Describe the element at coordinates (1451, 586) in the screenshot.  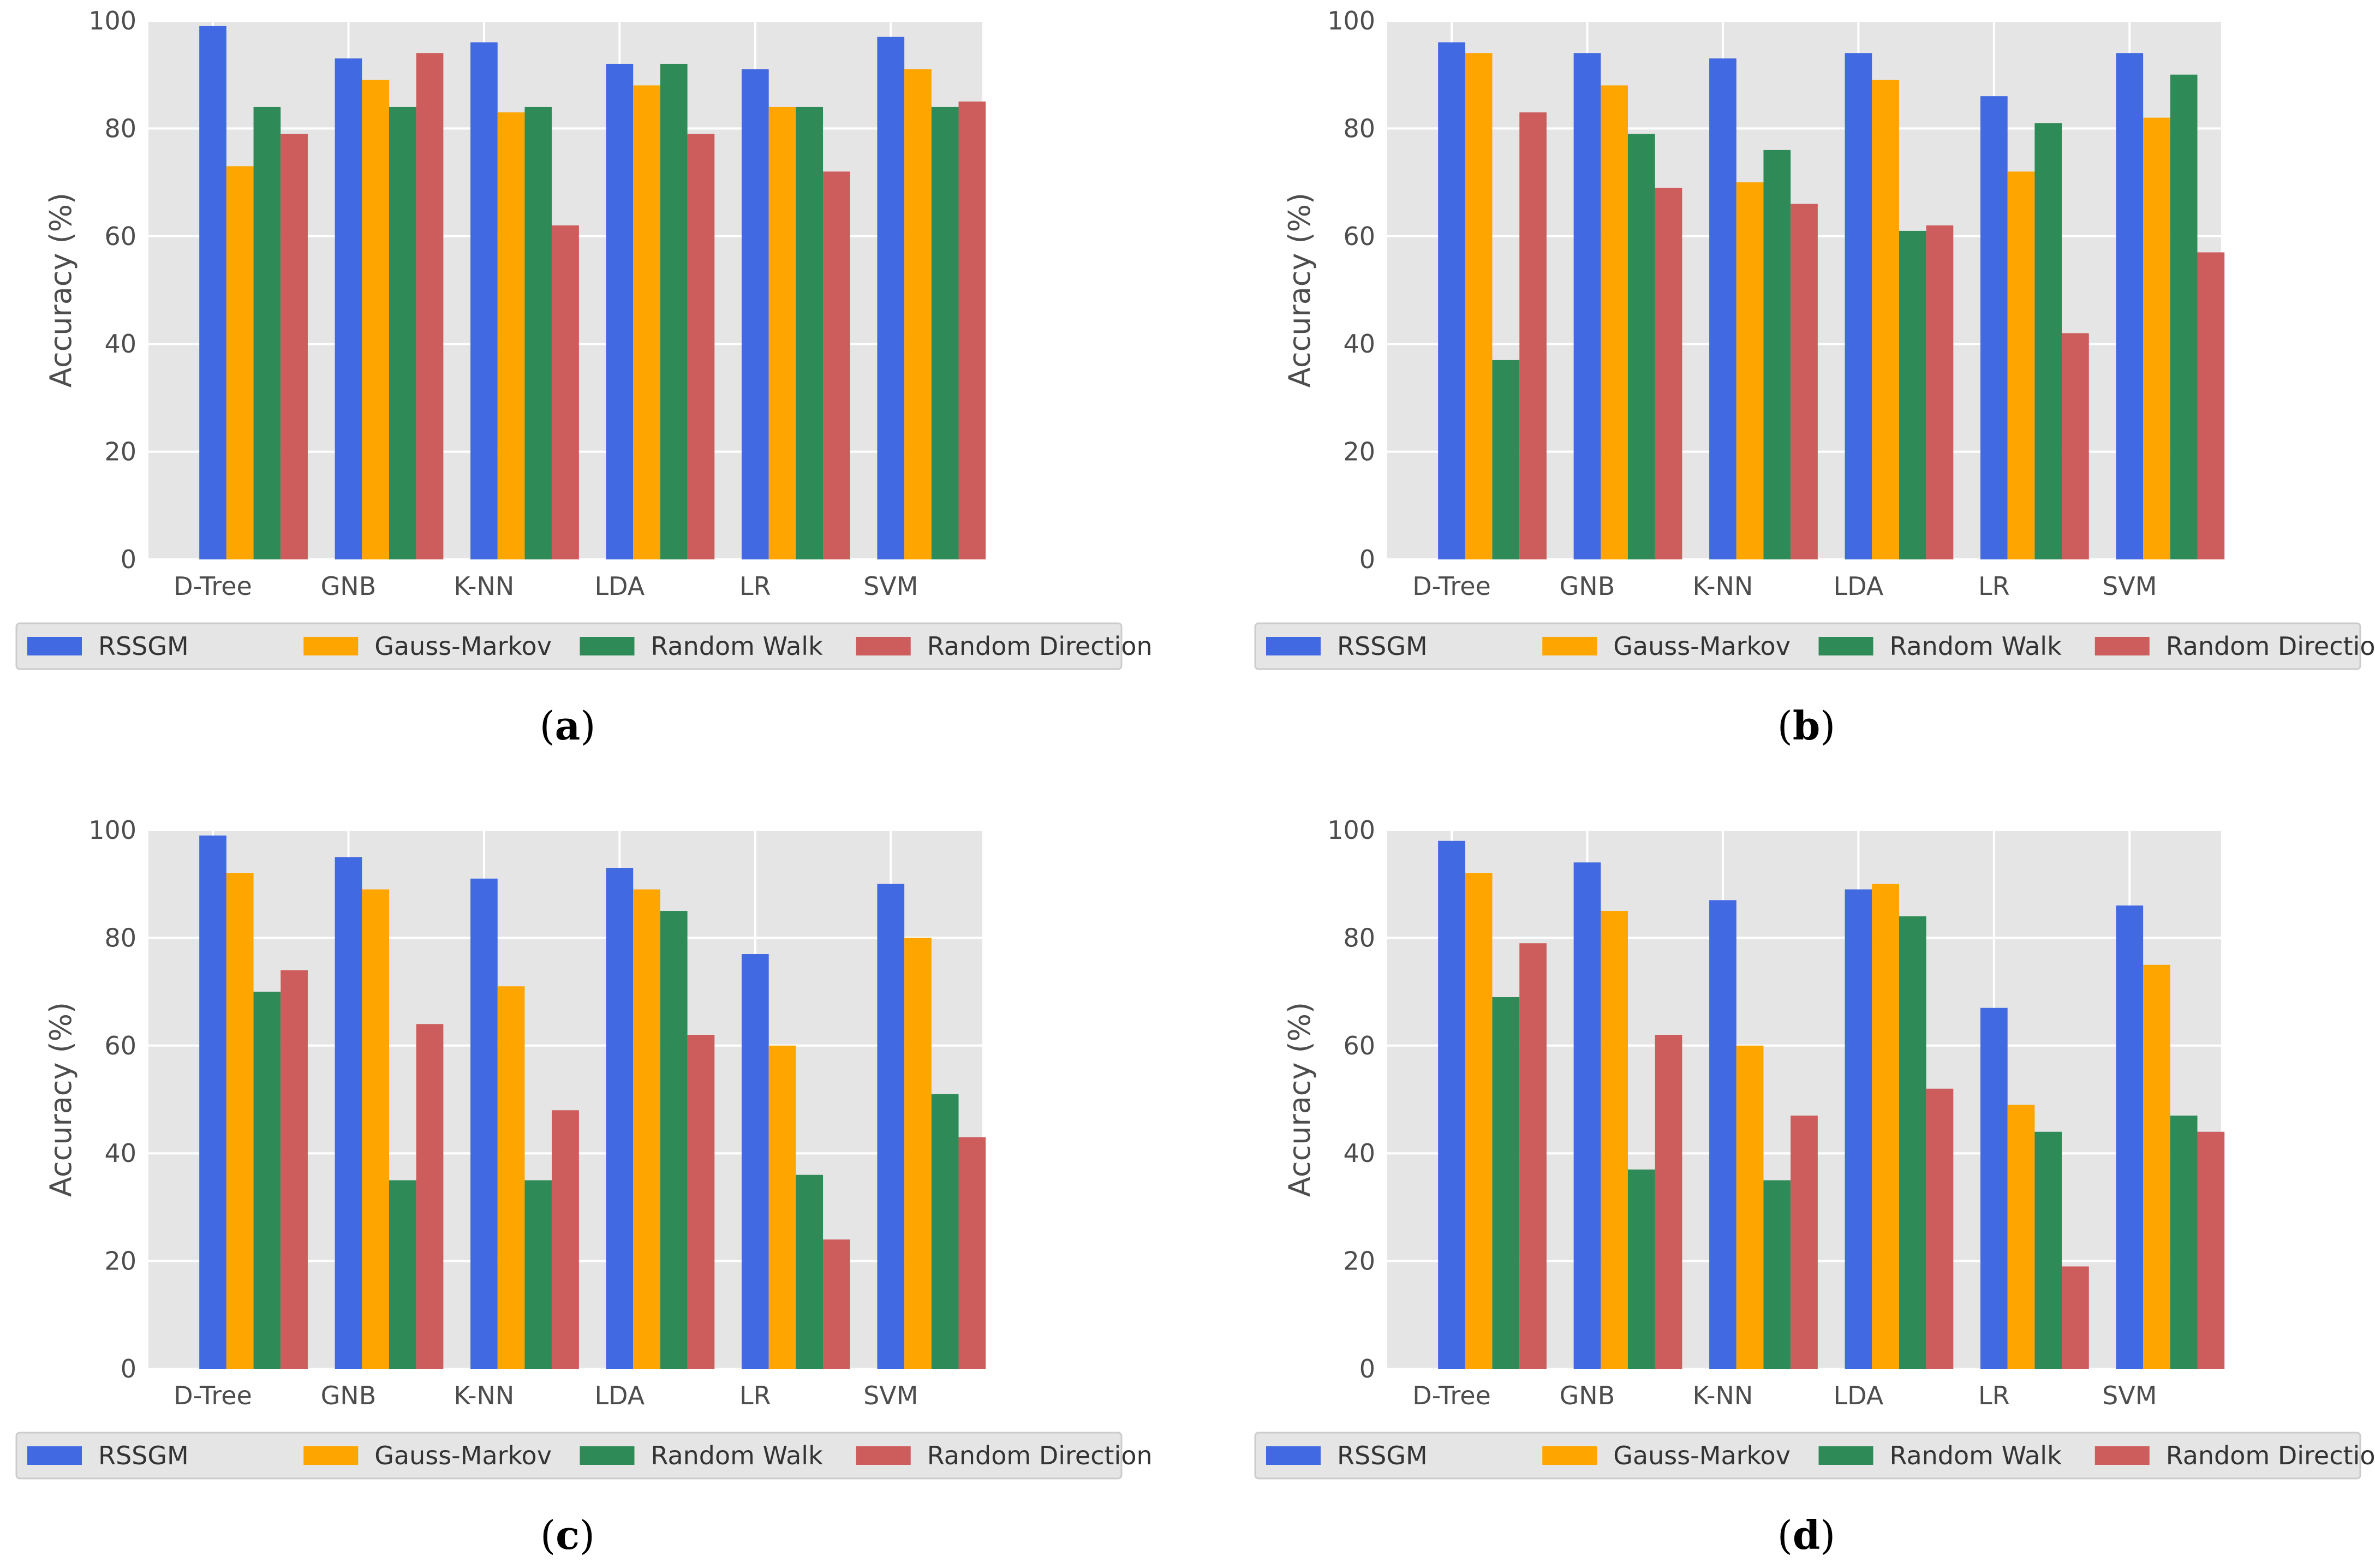
I see `x-tick-label-d-tree: D-Tree` at that location.